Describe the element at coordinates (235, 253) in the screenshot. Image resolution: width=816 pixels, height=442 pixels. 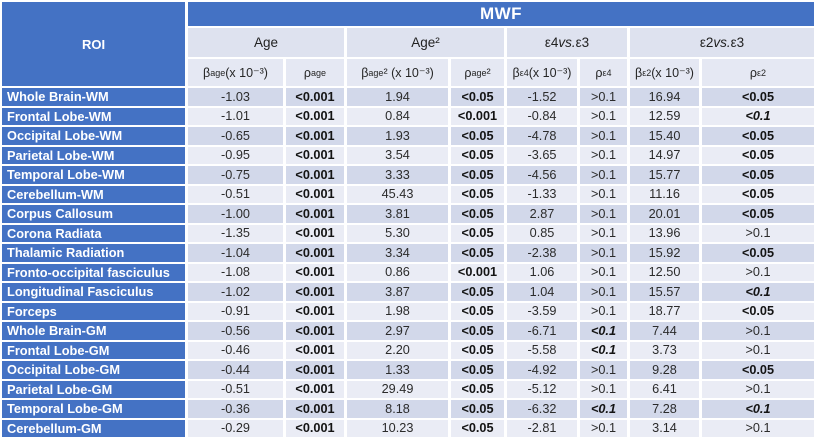
I see `cell-beta-age: -1.04` at that location.